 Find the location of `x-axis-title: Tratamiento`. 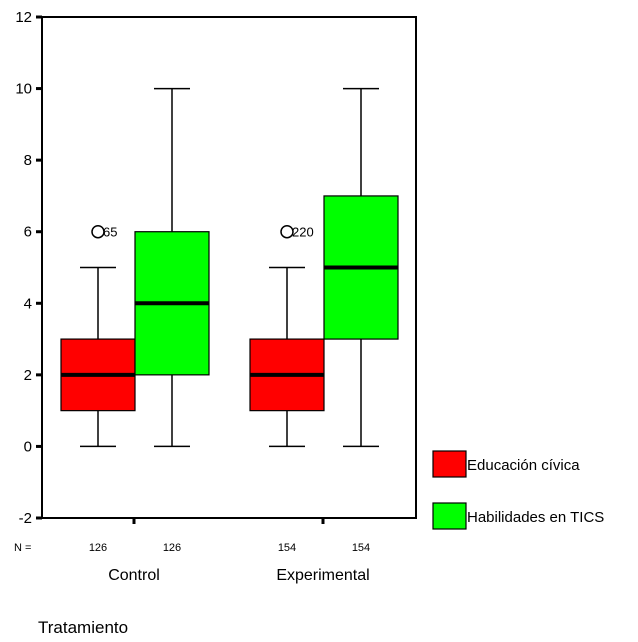

x-axis-title: Tratamiento is located at coordinates (83, 627).